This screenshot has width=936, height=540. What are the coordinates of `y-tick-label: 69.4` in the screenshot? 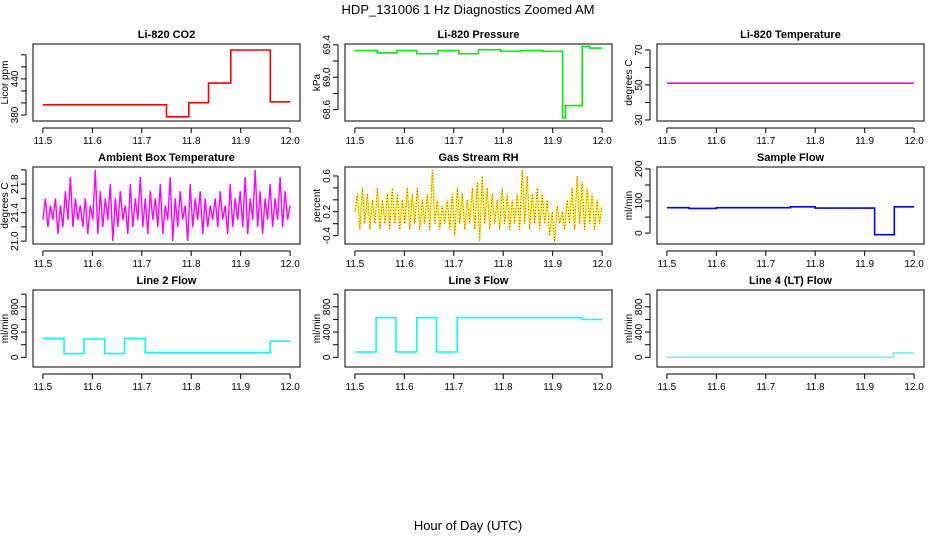 It's located at (327, 45).